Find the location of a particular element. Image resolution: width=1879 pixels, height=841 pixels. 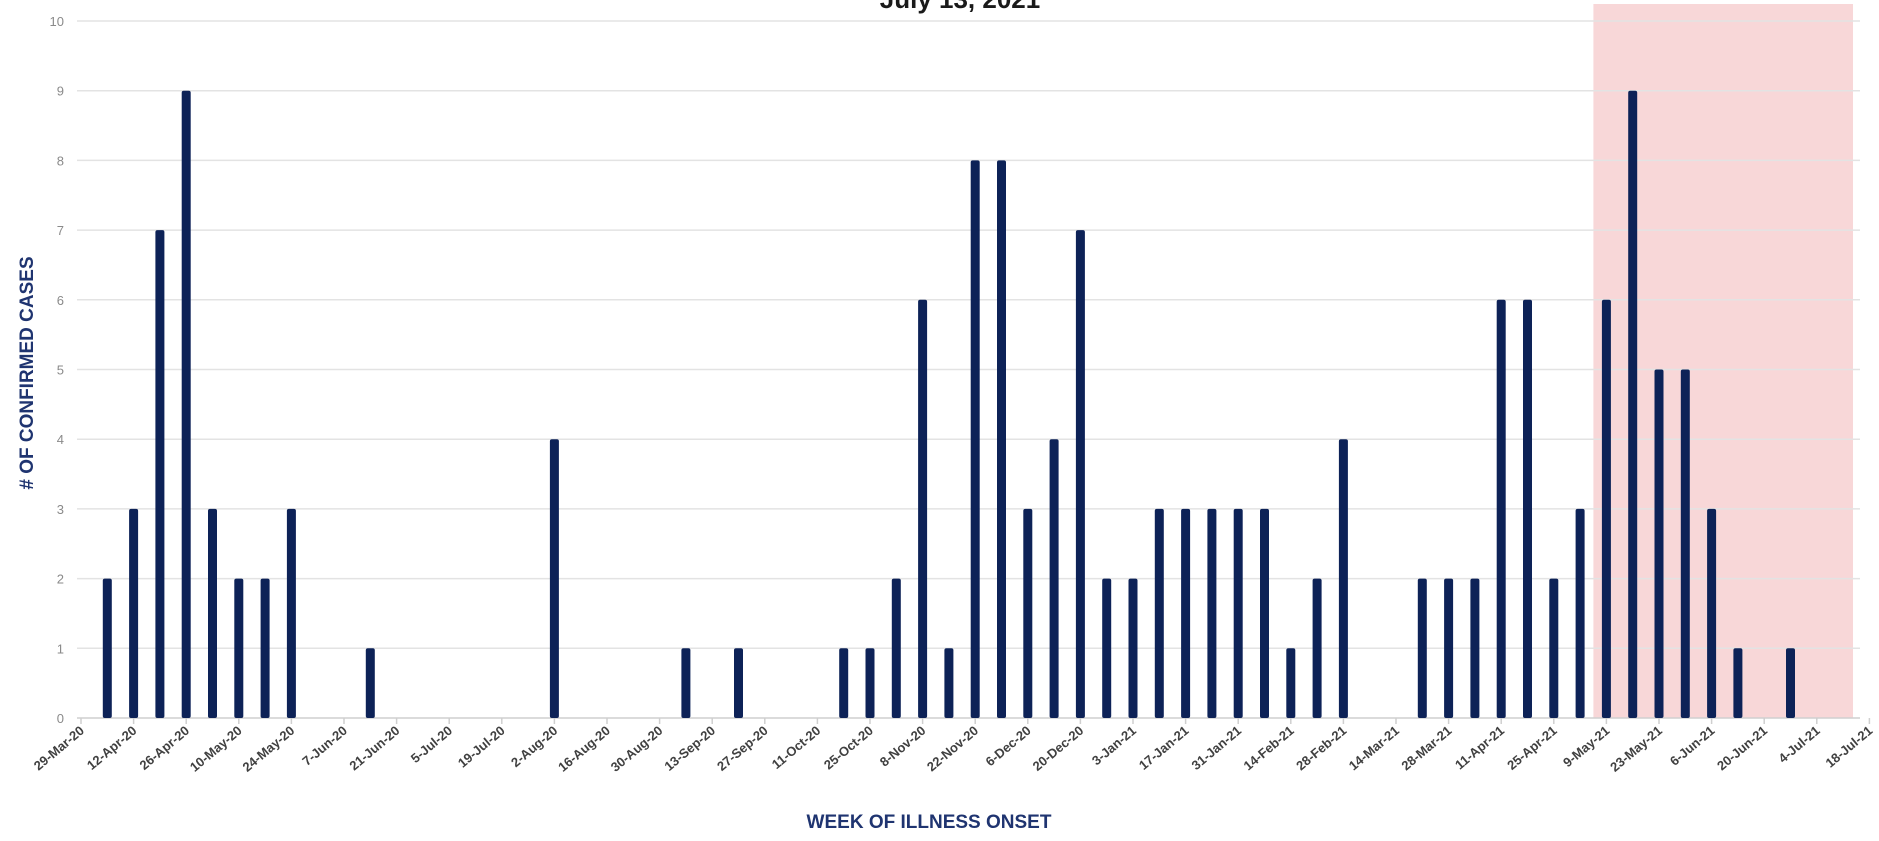

x-tick-label: 21-Jun-20 is located at coordinates (374, 748).